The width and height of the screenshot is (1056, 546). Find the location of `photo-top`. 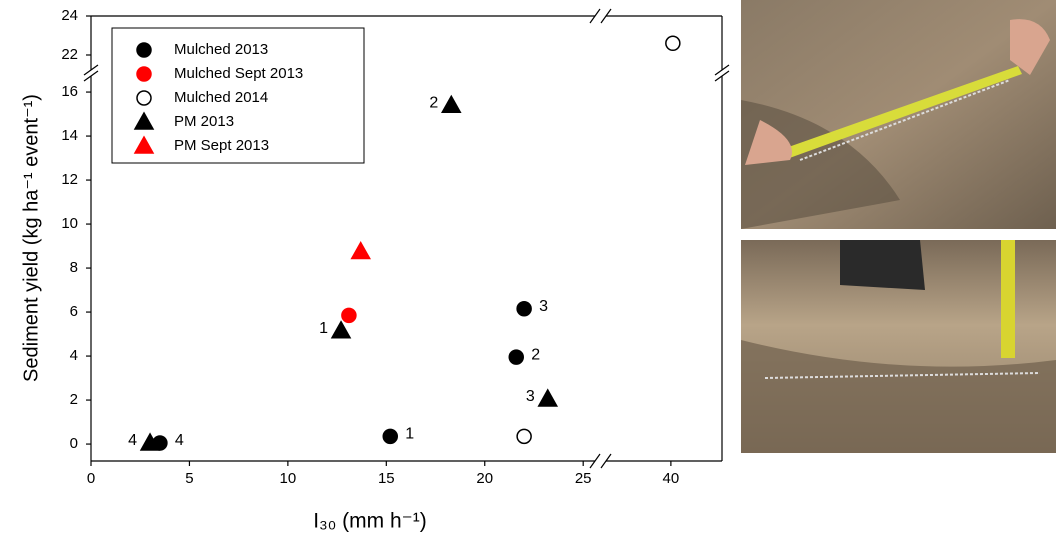

photo-top is located at coordinates (898, 114).